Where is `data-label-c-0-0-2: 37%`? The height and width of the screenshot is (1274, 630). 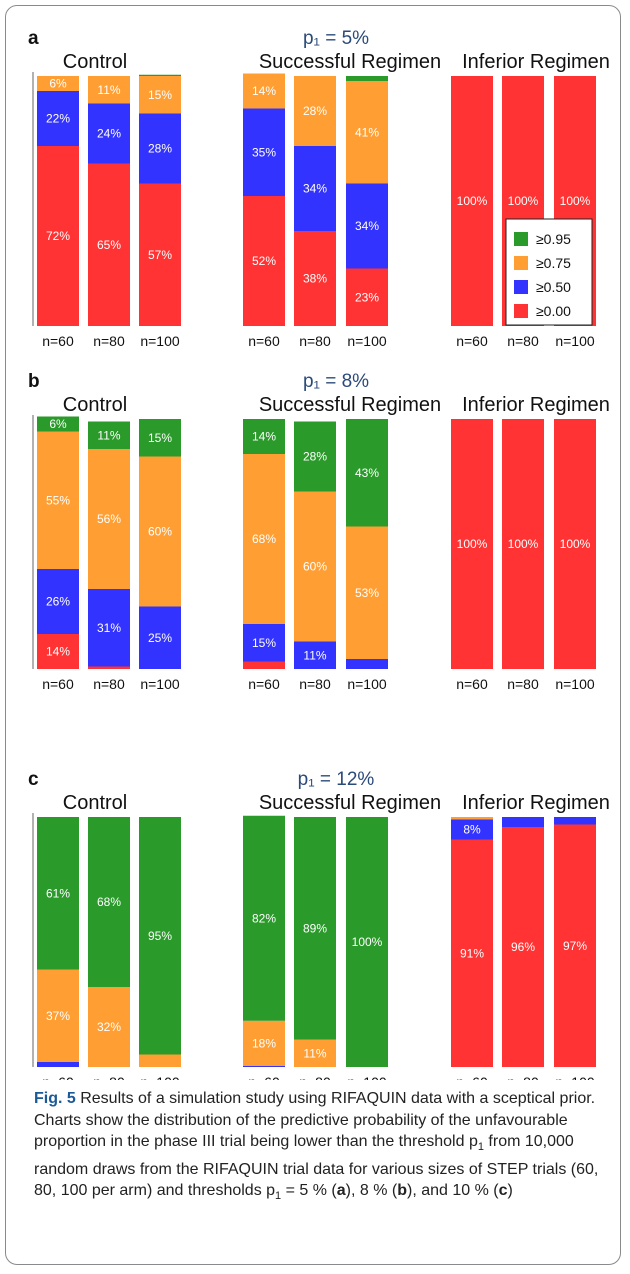
data-label-c-0-0-2: 37% is located at coordinates (58, 1016).